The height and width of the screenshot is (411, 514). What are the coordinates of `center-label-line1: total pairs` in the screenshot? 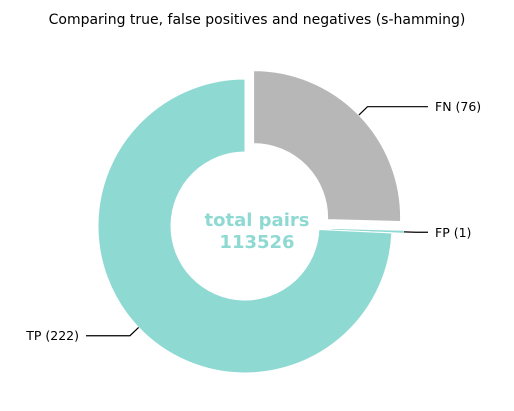 It's located at (257, 220).